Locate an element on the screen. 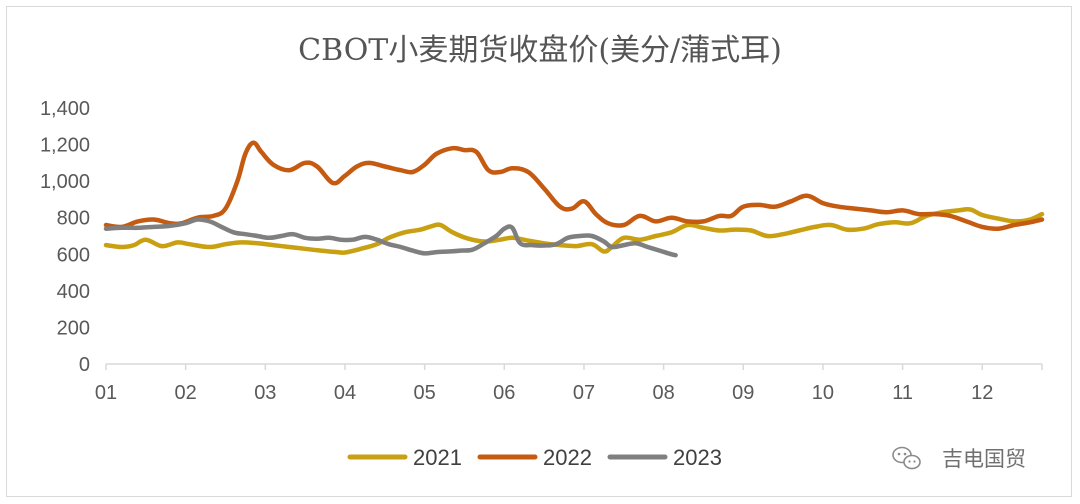 This screenshot has width=1080, height=504. y-tick-label: 400 is located at coordinates (73, 292).